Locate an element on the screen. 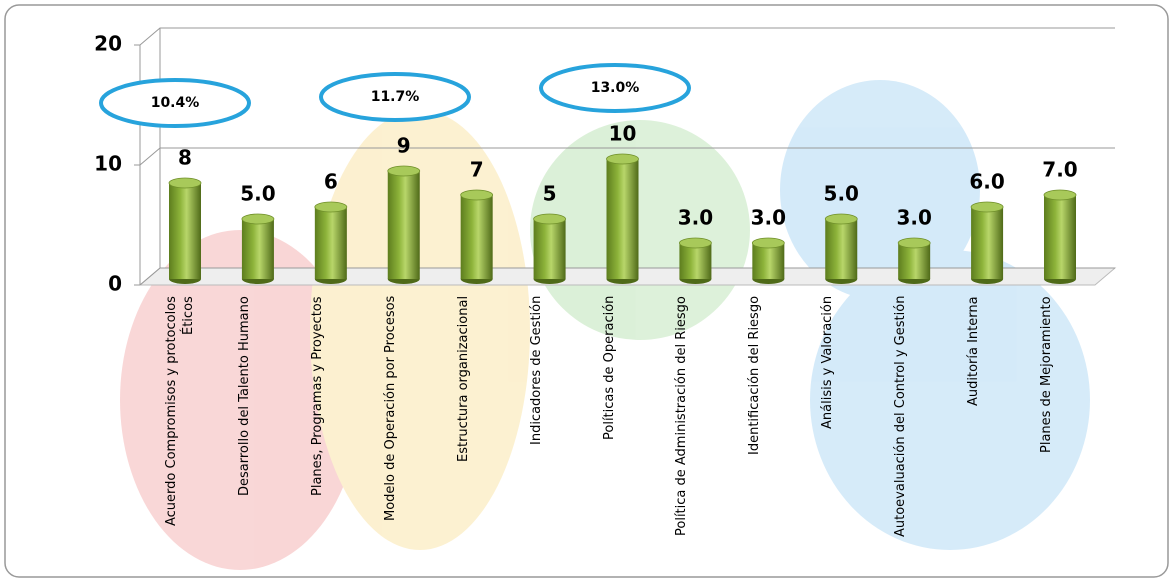 This screenshot has width=1174, height=584. value-label: 7 is located at coordinates (477, 170).